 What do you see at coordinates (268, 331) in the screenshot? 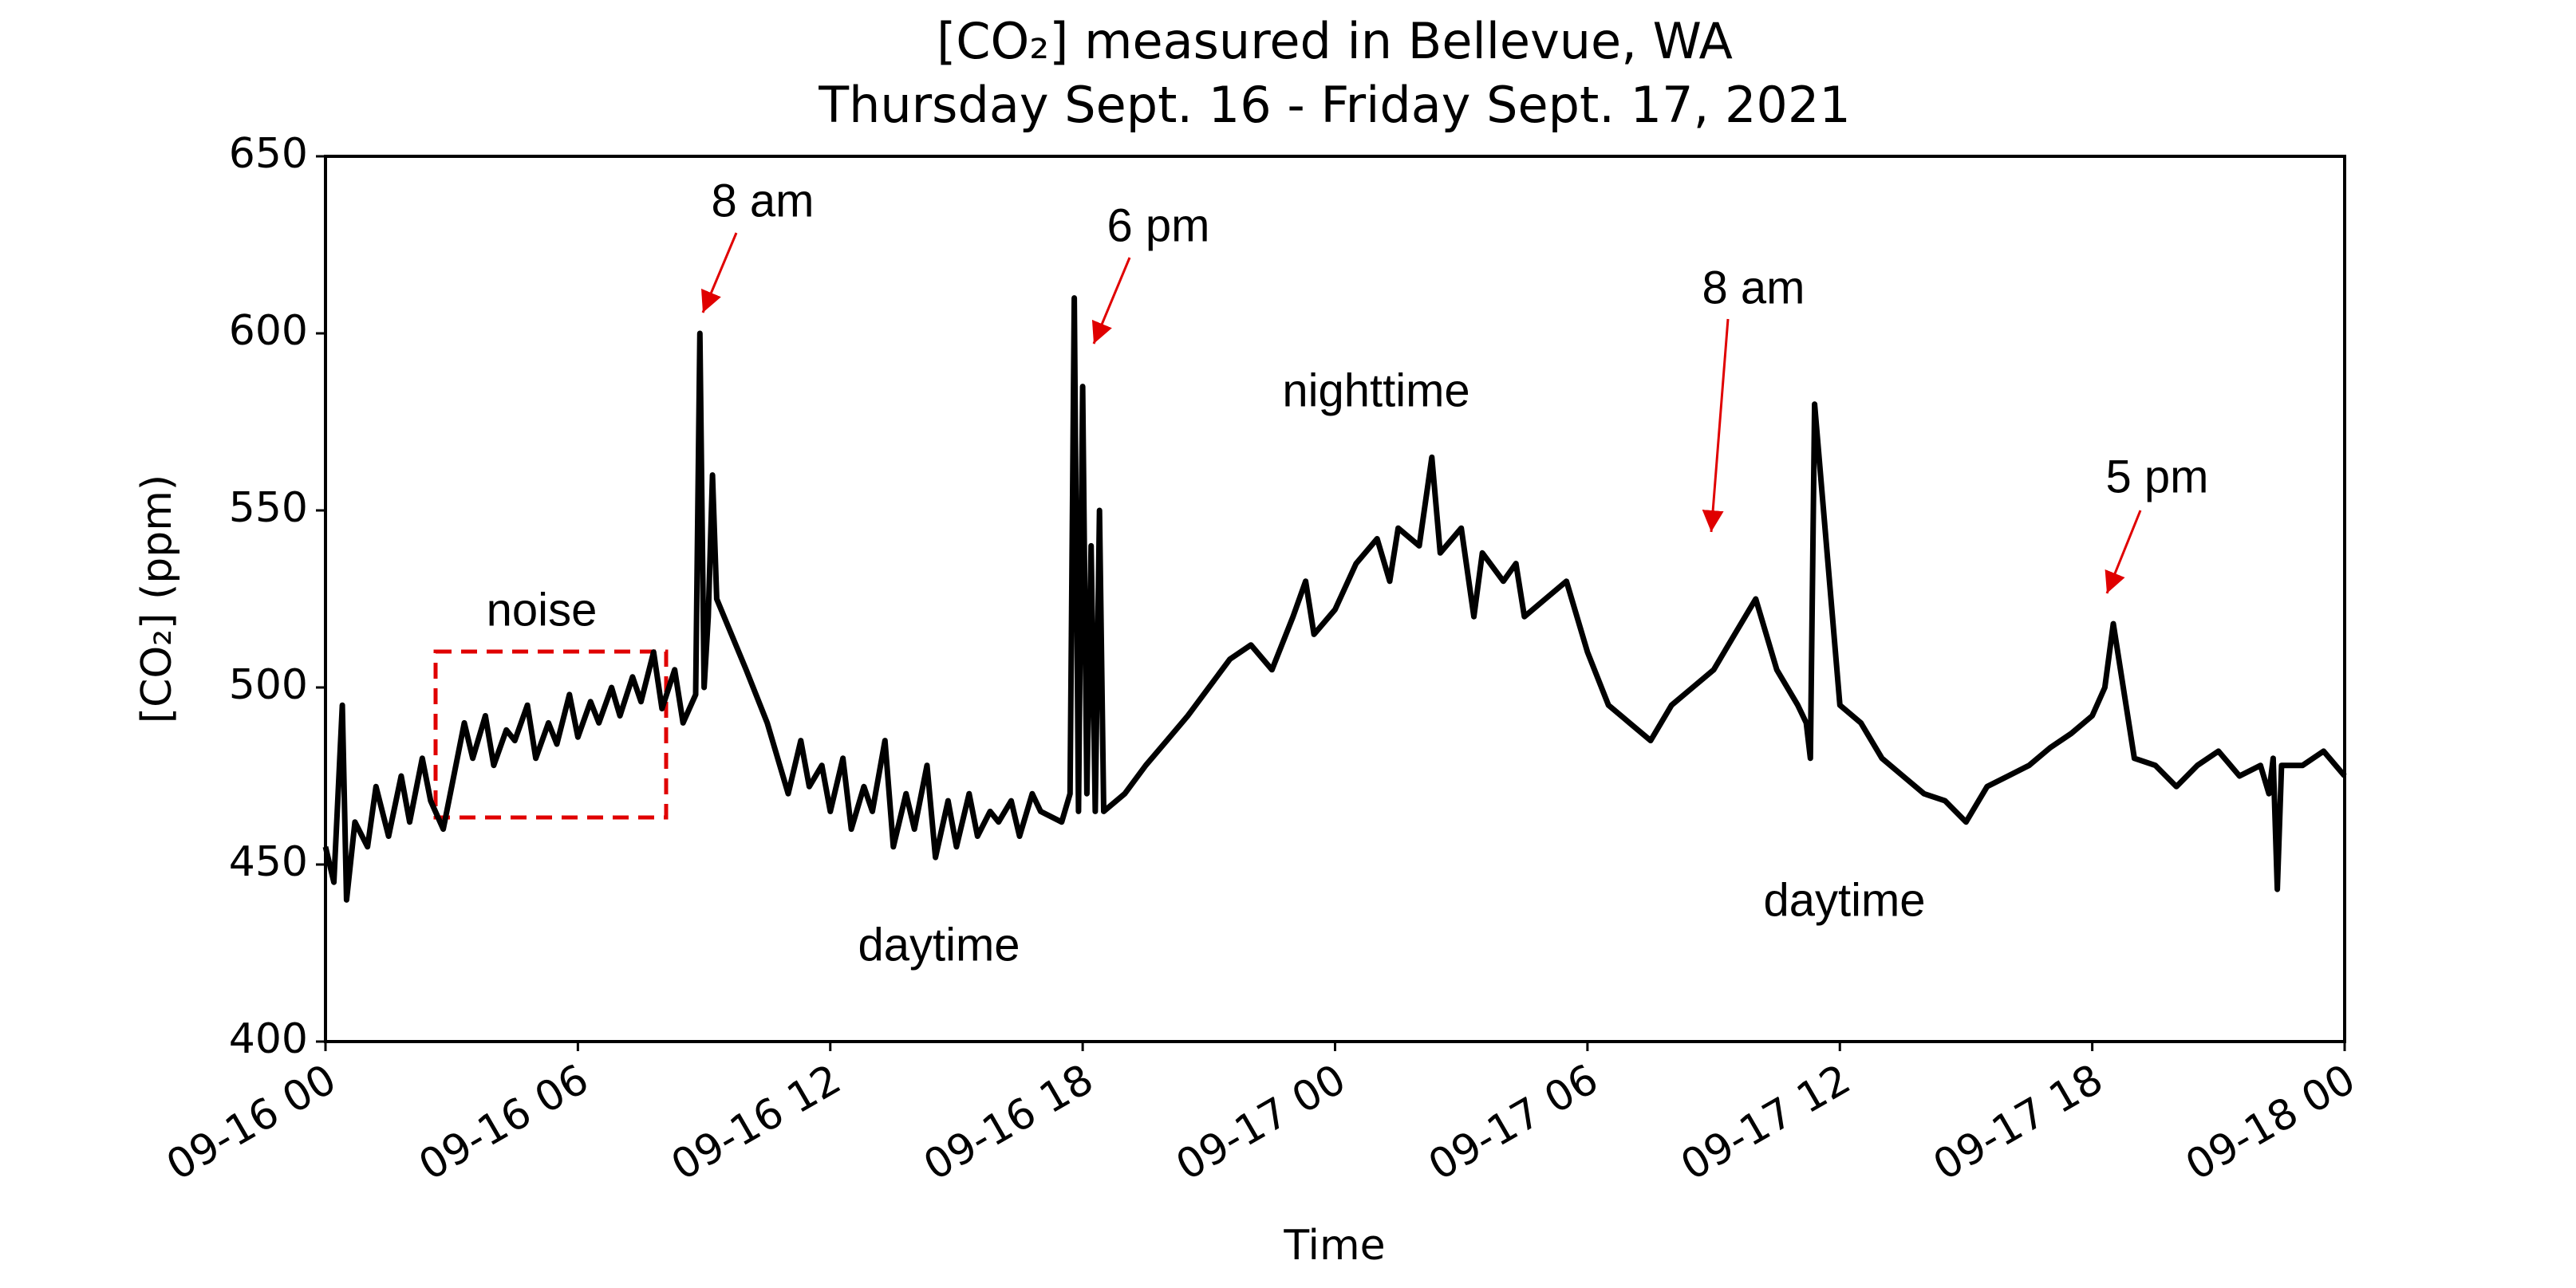
I see `y-tick-label: 600` at bounding box center [268, 331].